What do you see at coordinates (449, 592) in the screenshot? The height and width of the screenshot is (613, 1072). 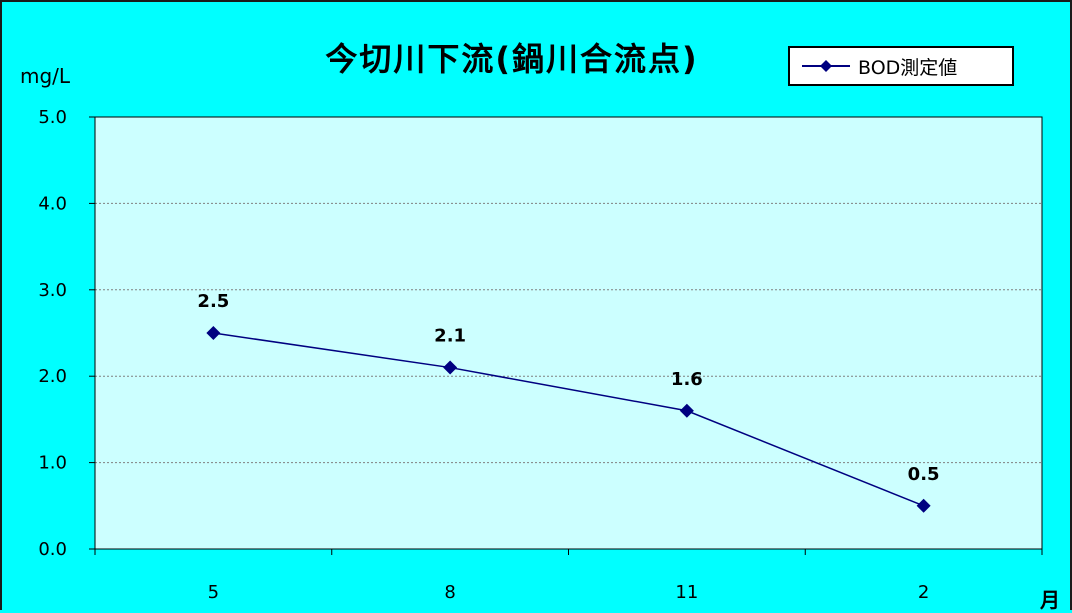 I see `x-tick-label: 8` at bounding box center [449, 592].